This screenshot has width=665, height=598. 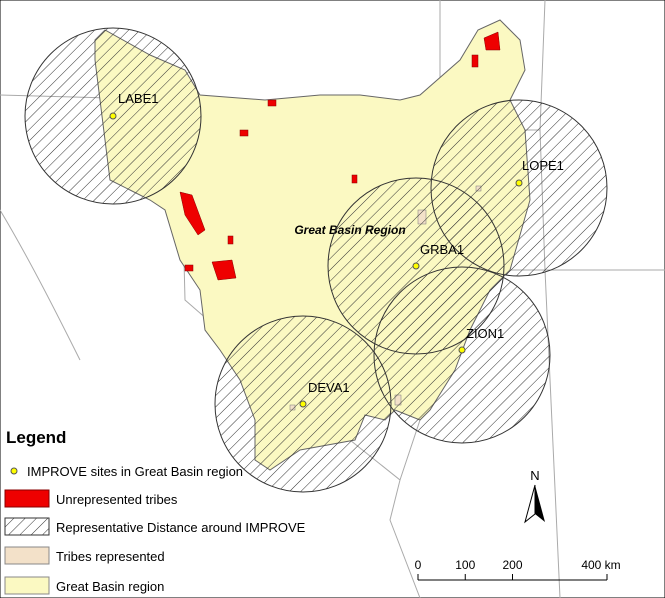 What do you see at coordinates (135, 471) in the screenshot?
I see `legend-label: IMPROVE sites in Great Basin region` at bounding box center [135, 471].